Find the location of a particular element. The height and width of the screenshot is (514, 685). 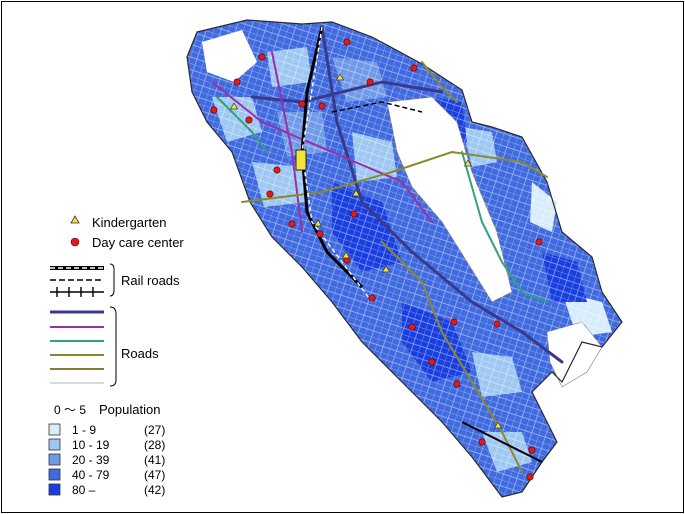

population-range-2: 10 - 19 is located at coordinates (91, 445).